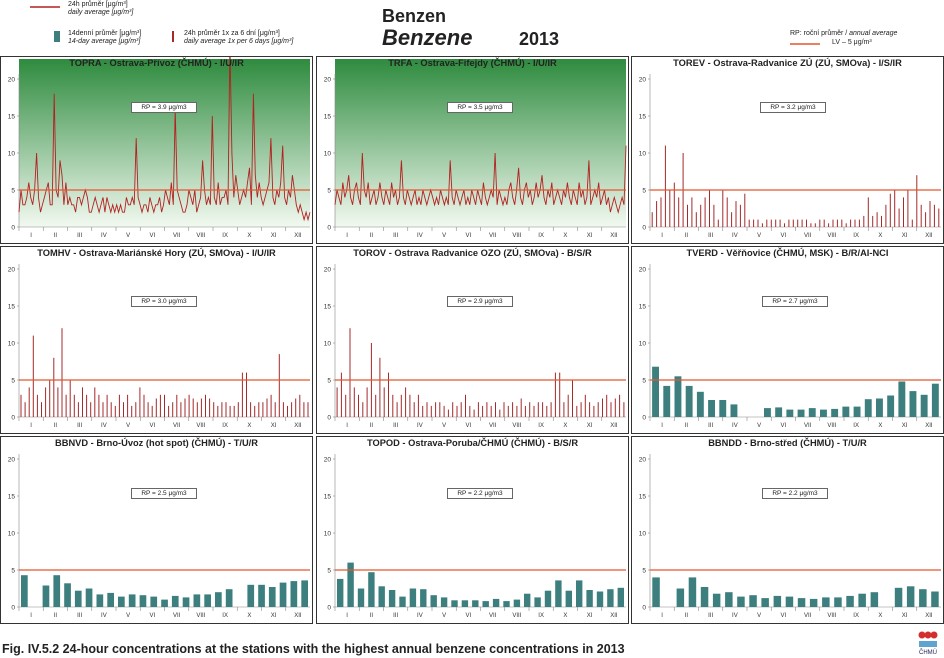 This screenshot has width=944, height=658. I want to click on rp-label-9: RP = 2.2 μg/m3, so click(795, 493).